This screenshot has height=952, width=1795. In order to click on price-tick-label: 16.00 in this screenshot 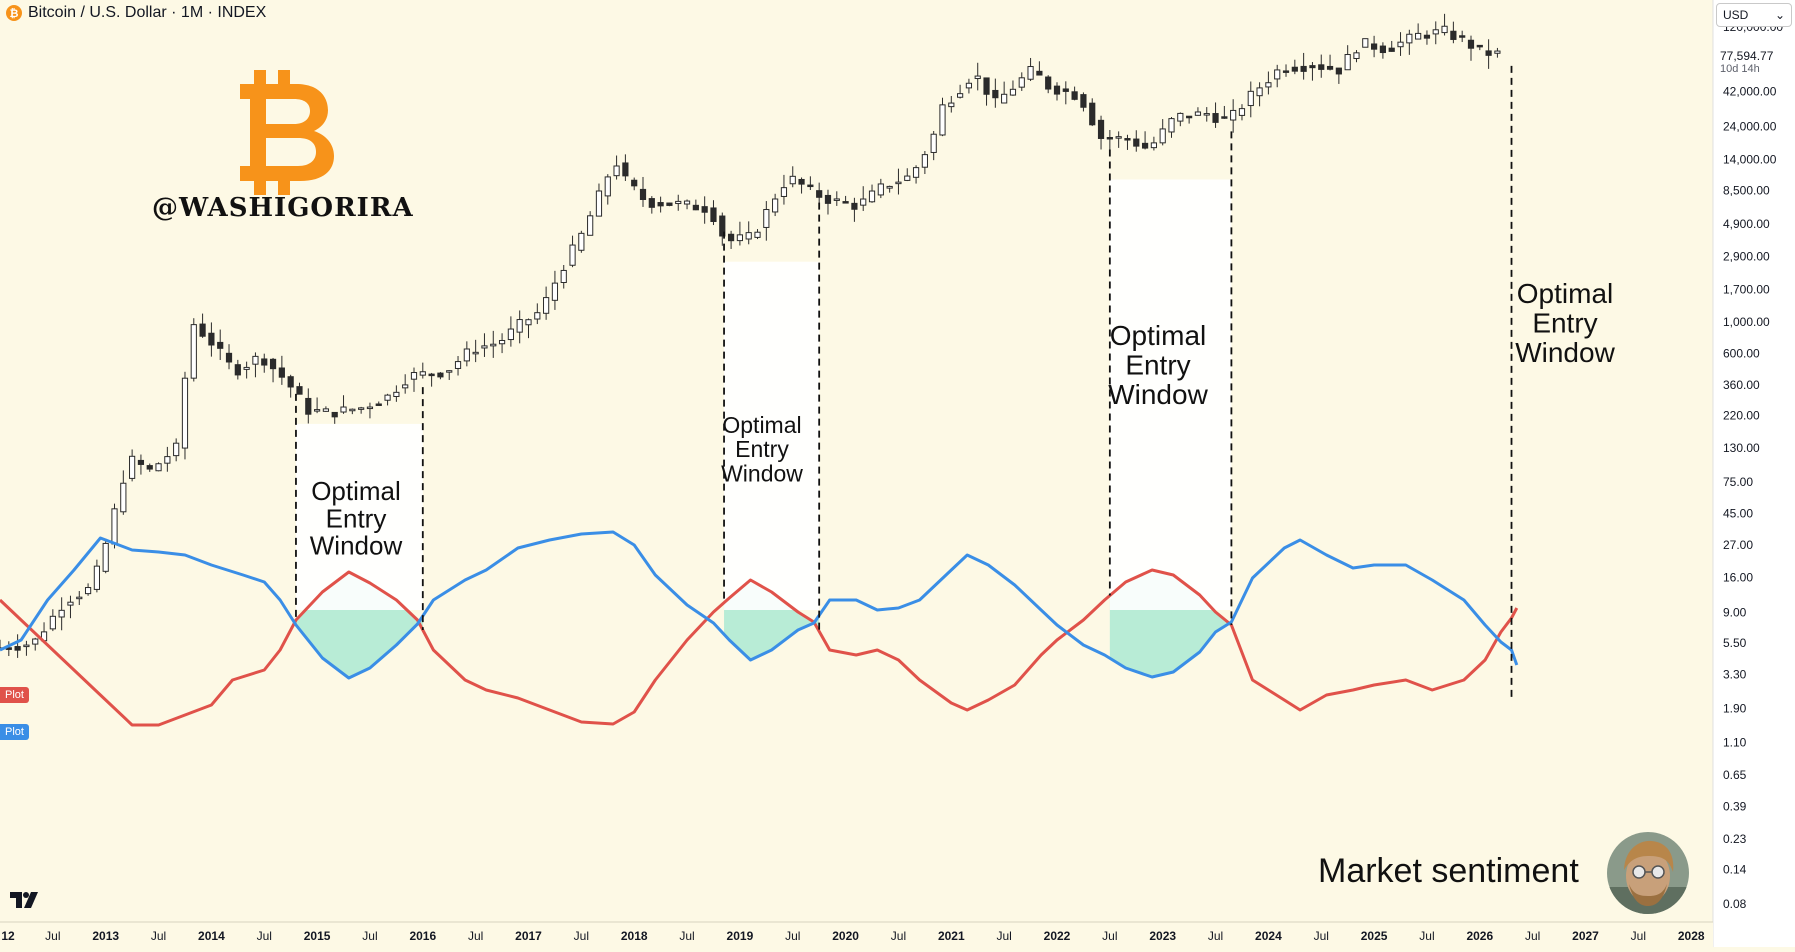, I will do `click(1738, 577)`.